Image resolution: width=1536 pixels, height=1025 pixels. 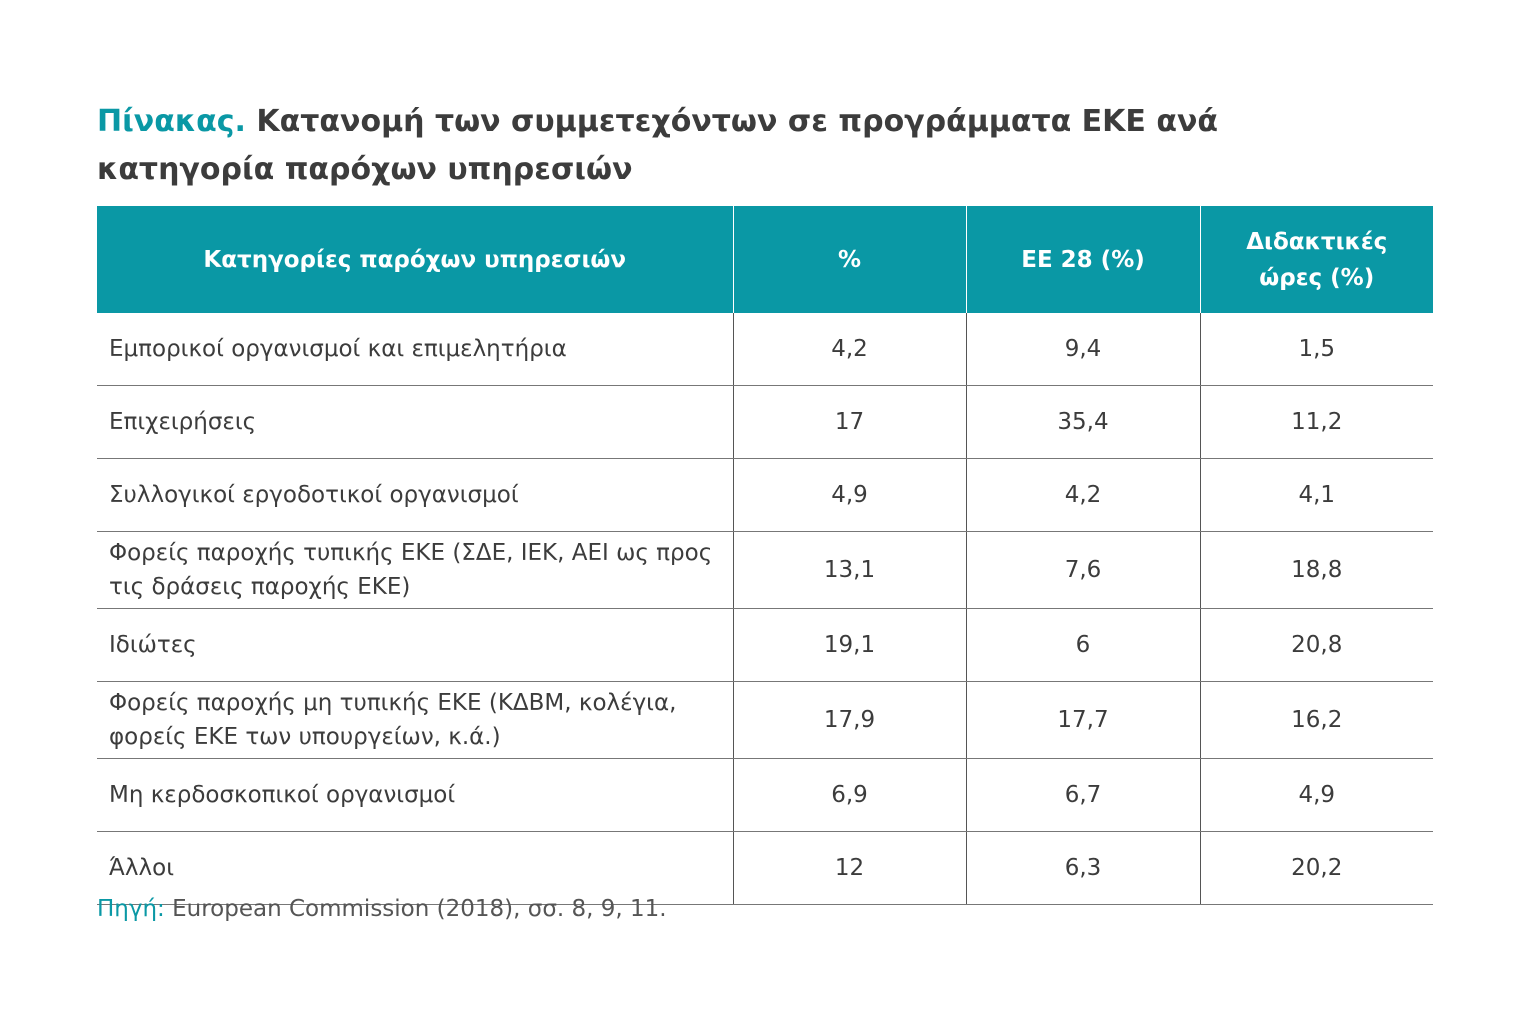 What do you see at coordinates (1316, 349) in the screenshot?
I see `cell: 1,5` at bounding box center [1316, 349].